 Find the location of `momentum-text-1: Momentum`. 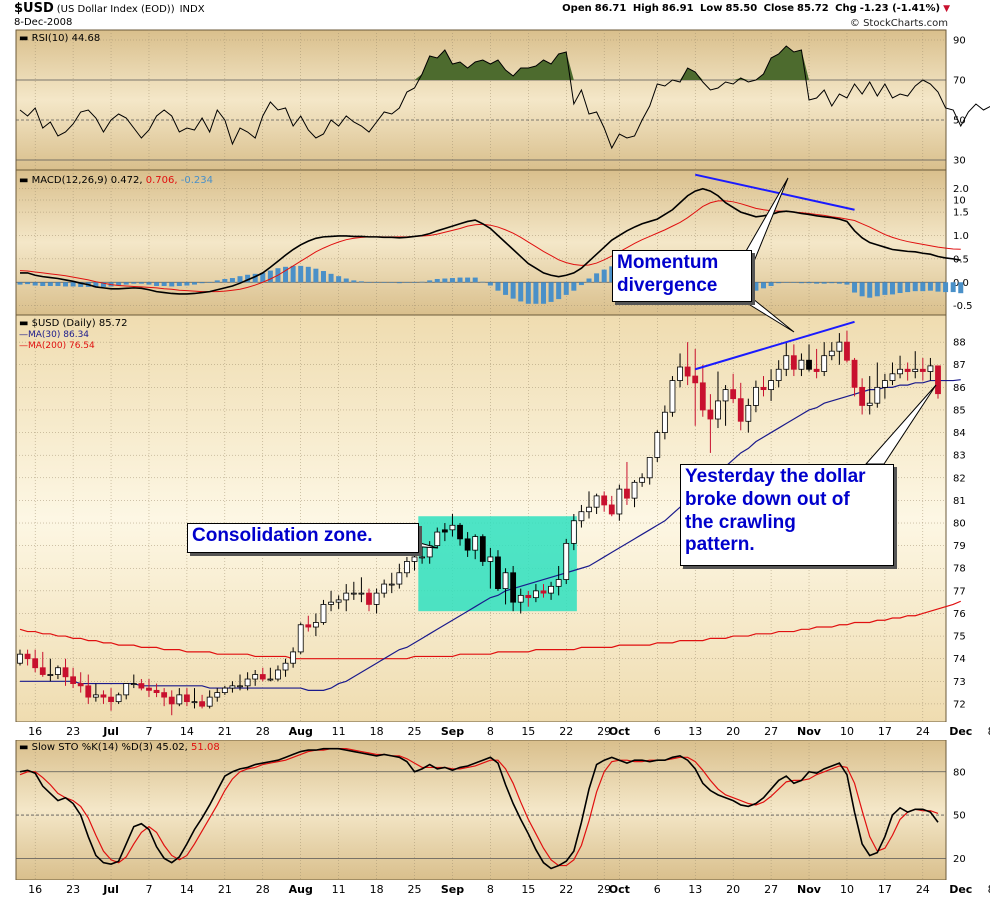

momentum-text-1: Momentum is located at coordinates (668, 262).